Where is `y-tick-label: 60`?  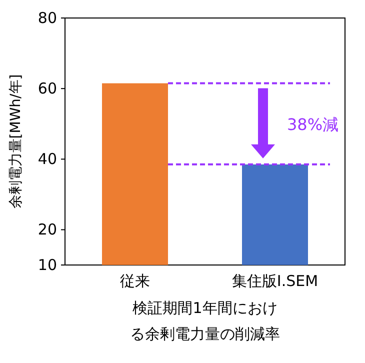
y-tick-label: 60 is located at coordinates (47, 89).